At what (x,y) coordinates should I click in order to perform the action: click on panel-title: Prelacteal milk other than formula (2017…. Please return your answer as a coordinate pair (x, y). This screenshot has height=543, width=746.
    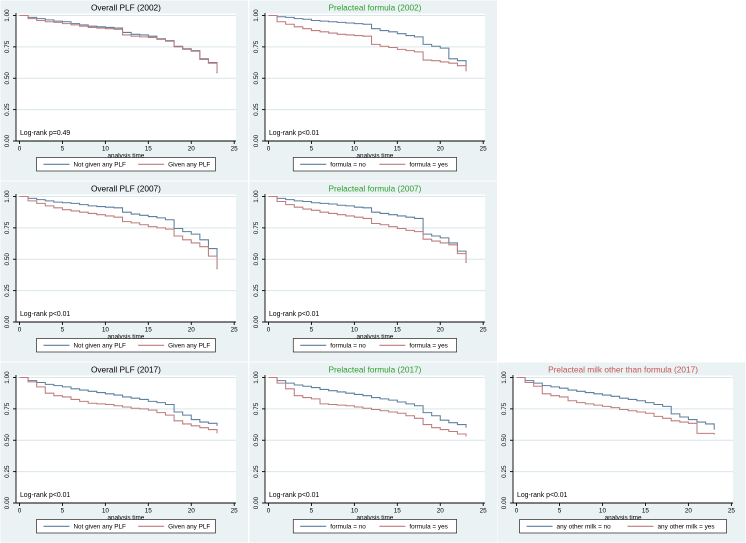
    Looking at the image, I should click on (623, 370).